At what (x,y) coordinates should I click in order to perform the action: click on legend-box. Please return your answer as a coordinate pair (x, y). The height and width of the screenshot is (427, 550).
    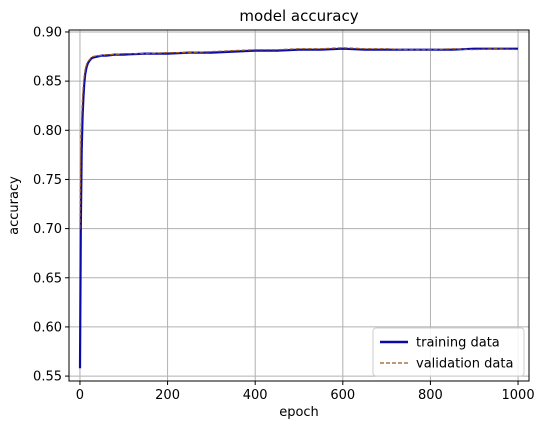
    Looking at the image, I should click on (448, 352).